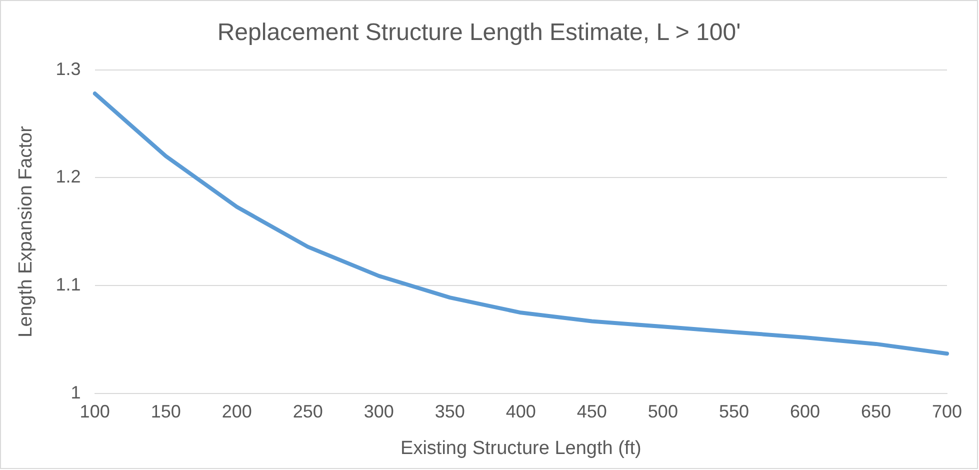 This screenshot has height=470, width=979. What do you see at coordinates (876, 411) in the screenshot?
I see `x-tick-label: 650` at bounding box center [876, 411].